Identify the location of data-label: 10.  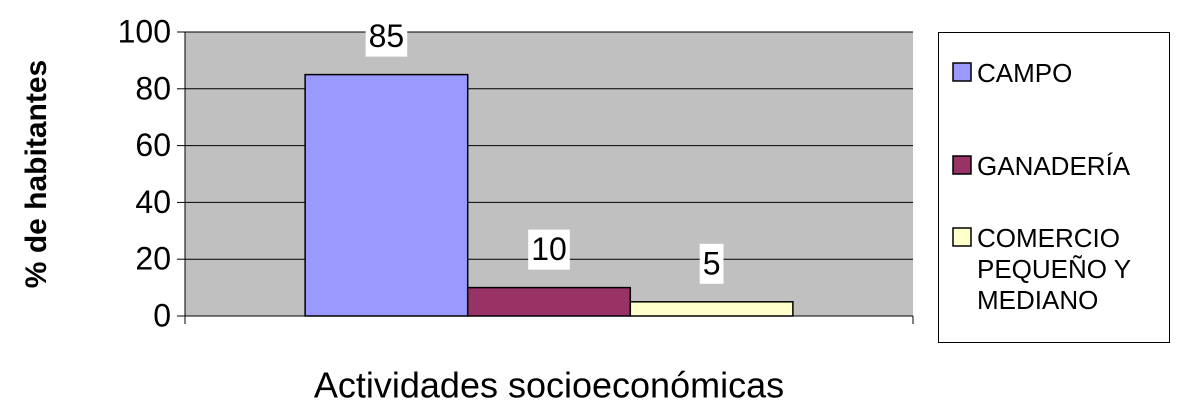
(549, 249).